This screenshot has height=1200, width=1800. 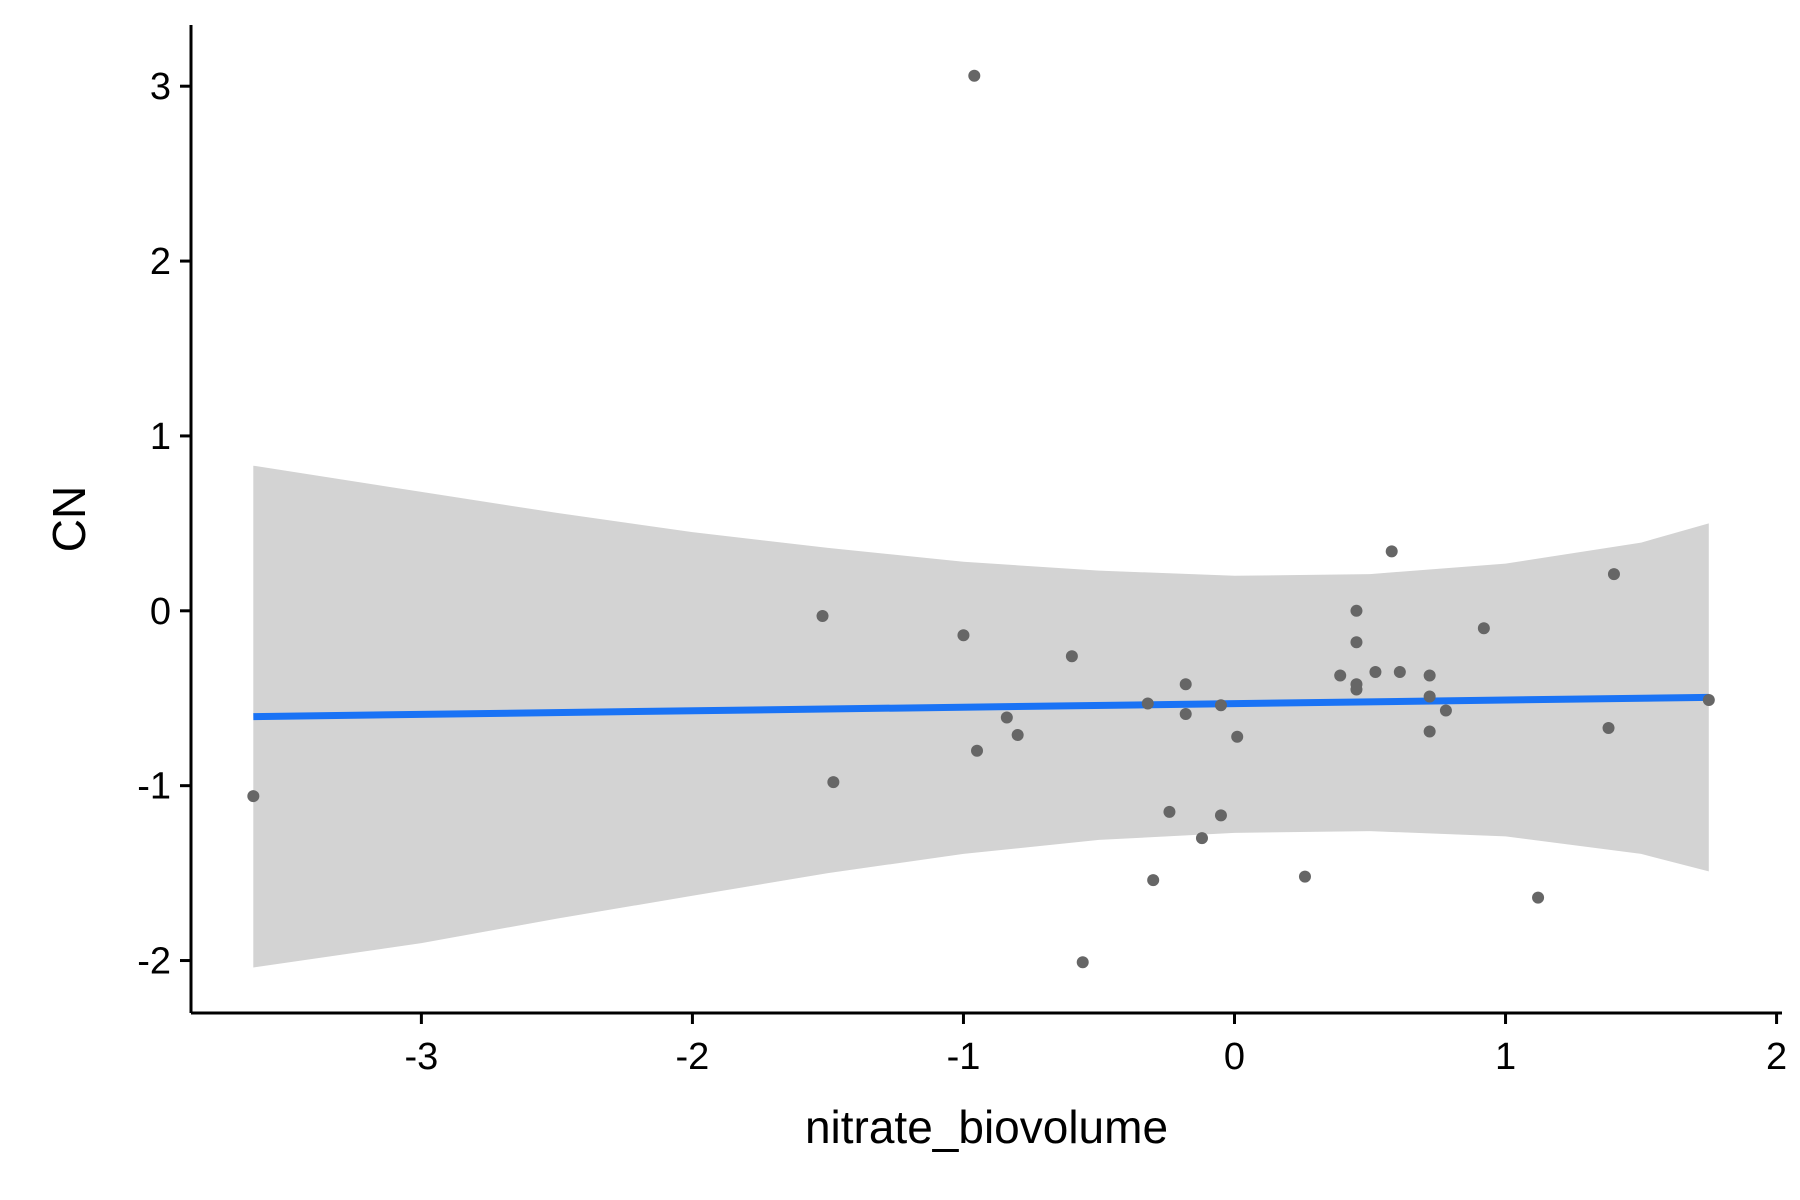 What do you see at coordinates (1776, 1057) in the screenshot?
I see `x-tick-label: 2` at bounding box center [1776, 1057].